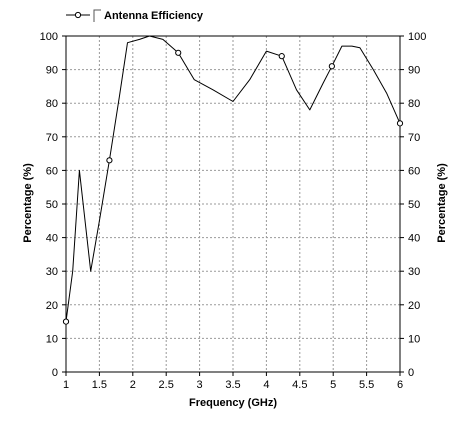  What do you see at coordinates (414, 171) in the screenshot?
I see `y-tick-label-right: 60` at bounding box center [414, 171].